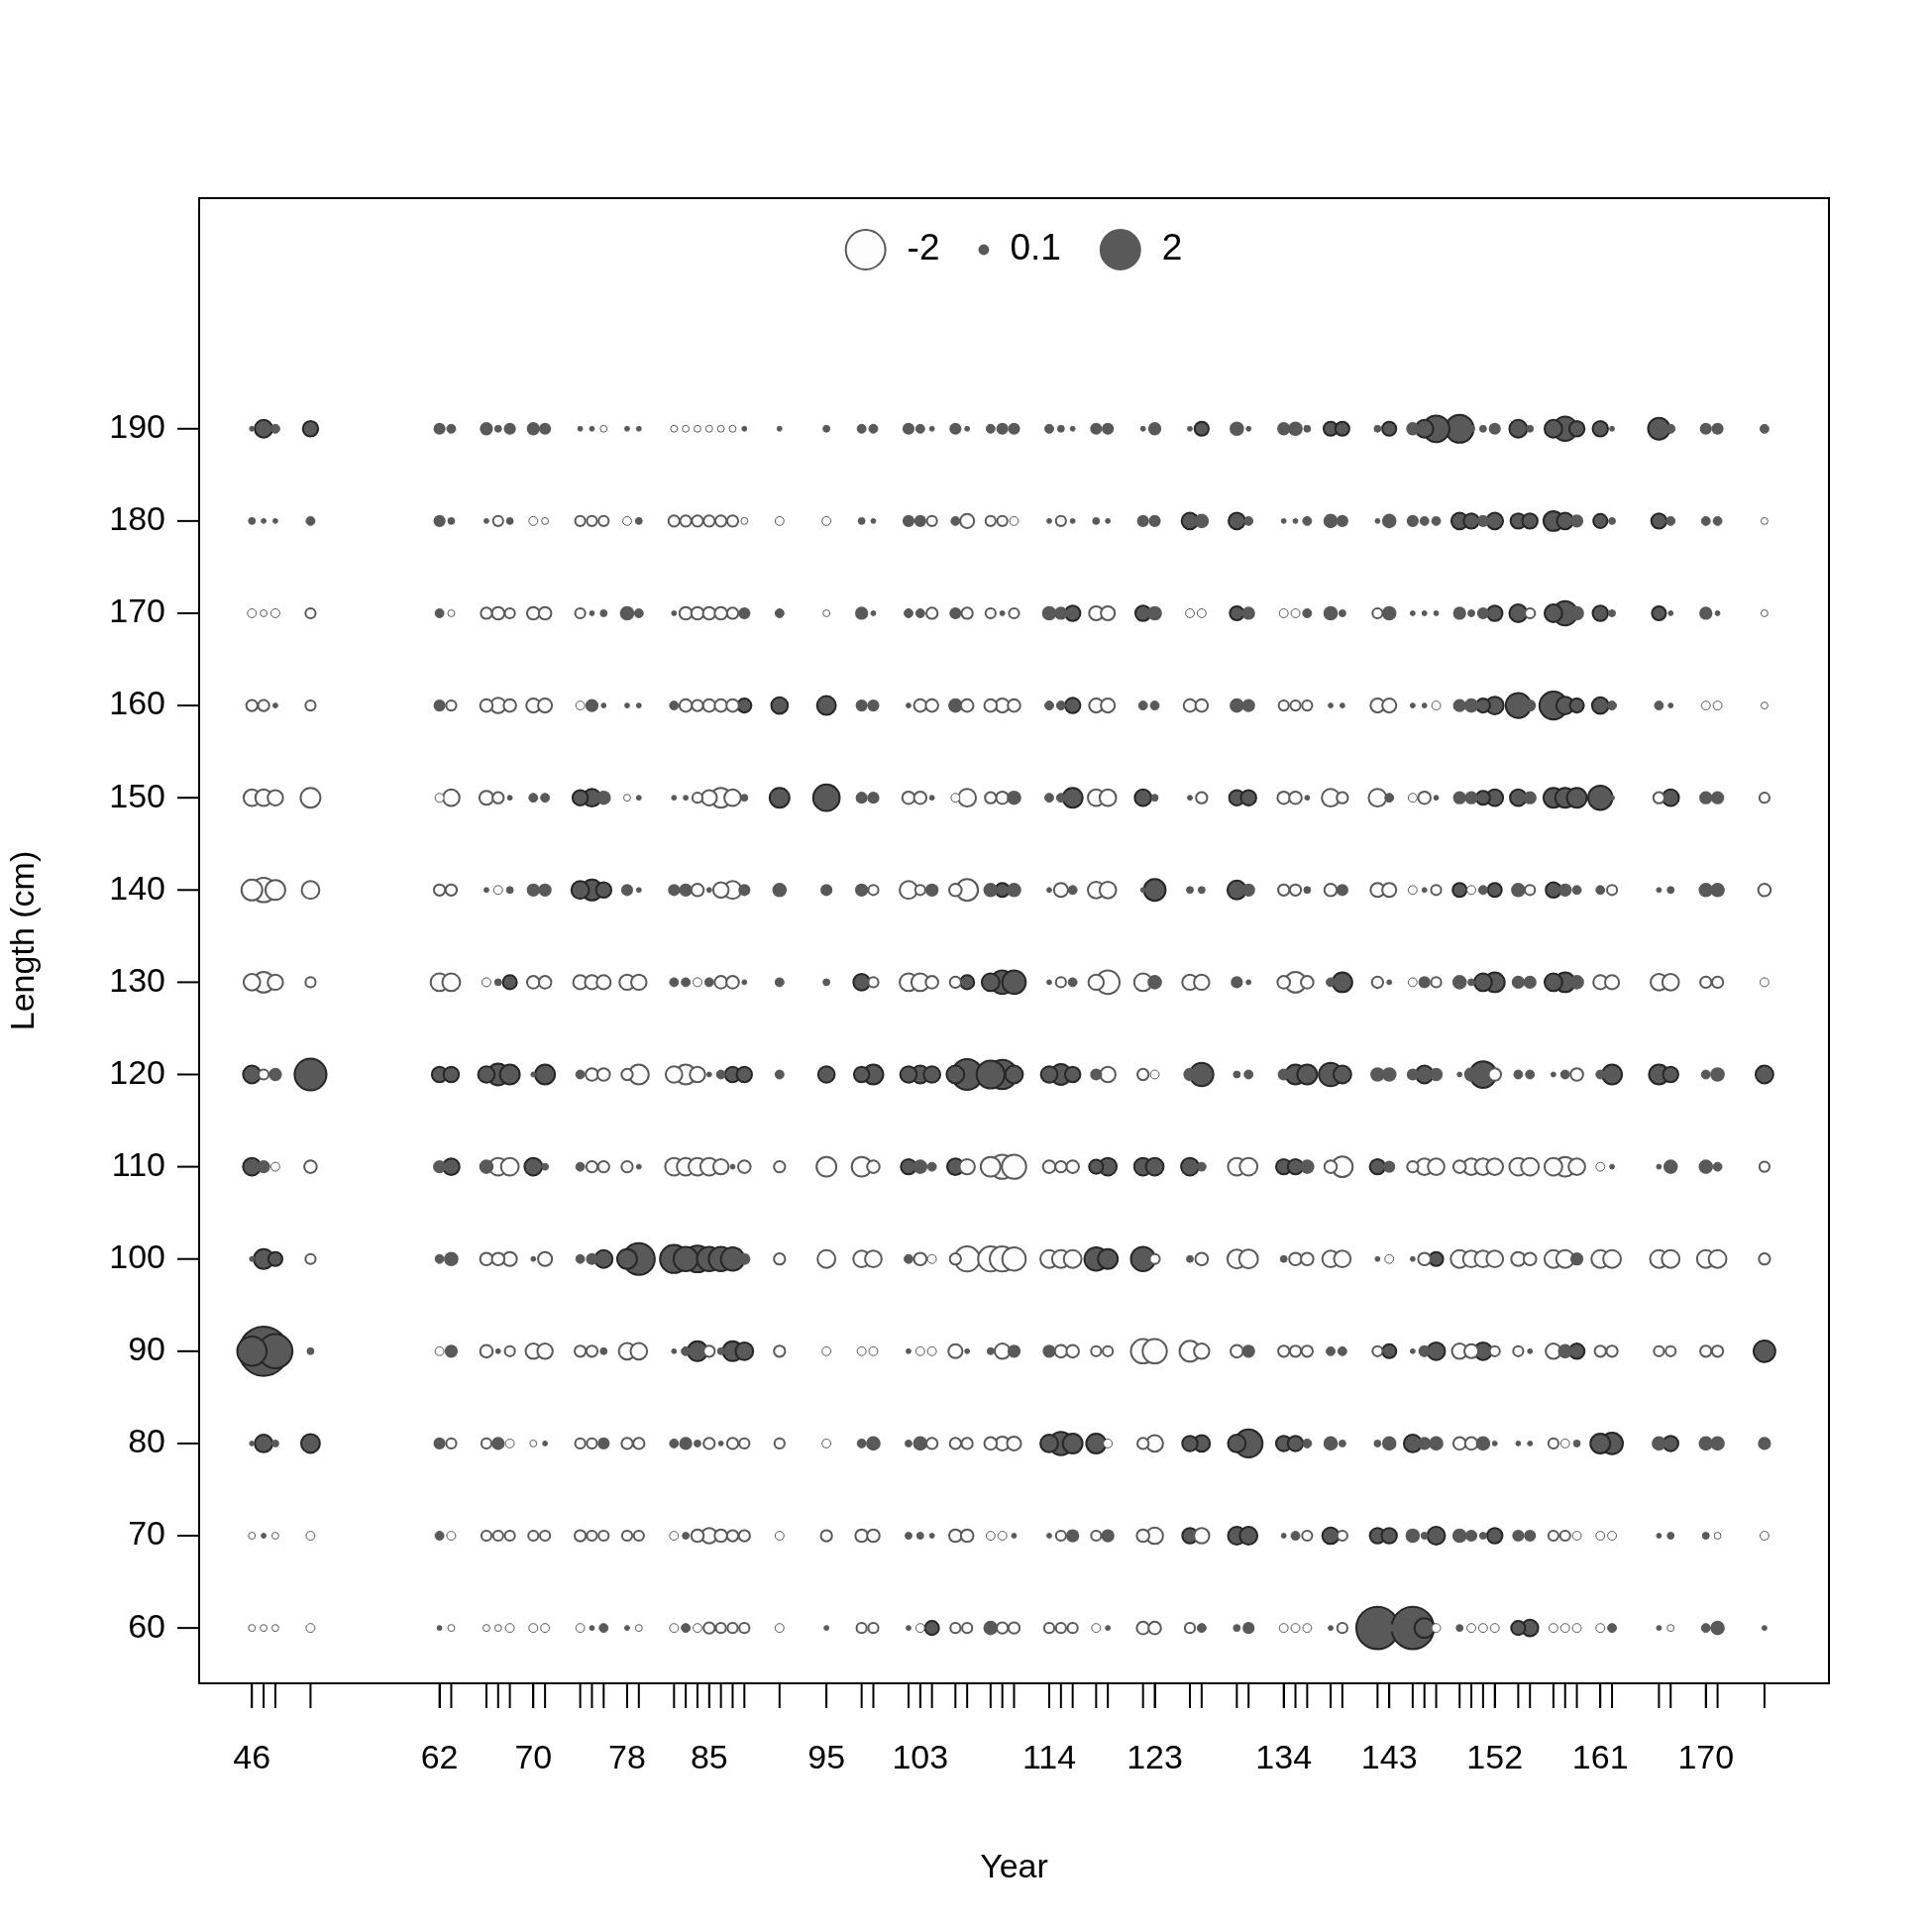 This screenshot has width=1932, height=1932. I want to click on x-tick-label: 143, so click(1389, 1756).